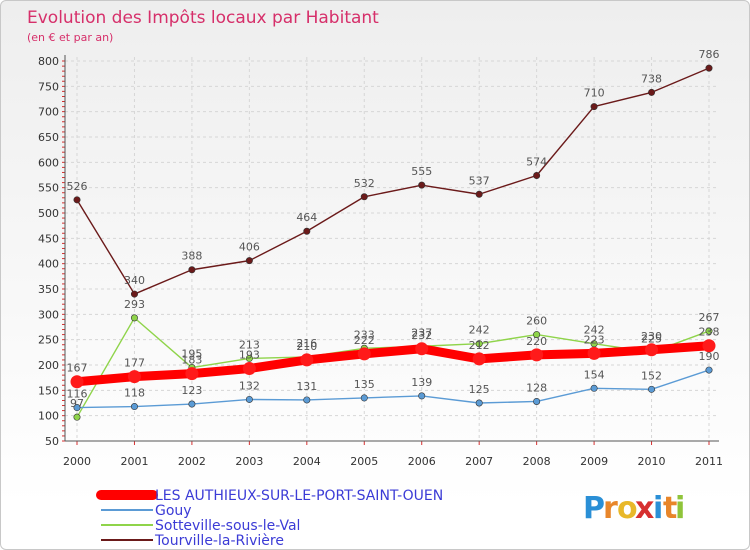 This screenshot has width=750, height=550. What do you see at coordinates (709, 356) in the screenshot?
I see `data-label-1: 190` at bounding box center [709, 356].